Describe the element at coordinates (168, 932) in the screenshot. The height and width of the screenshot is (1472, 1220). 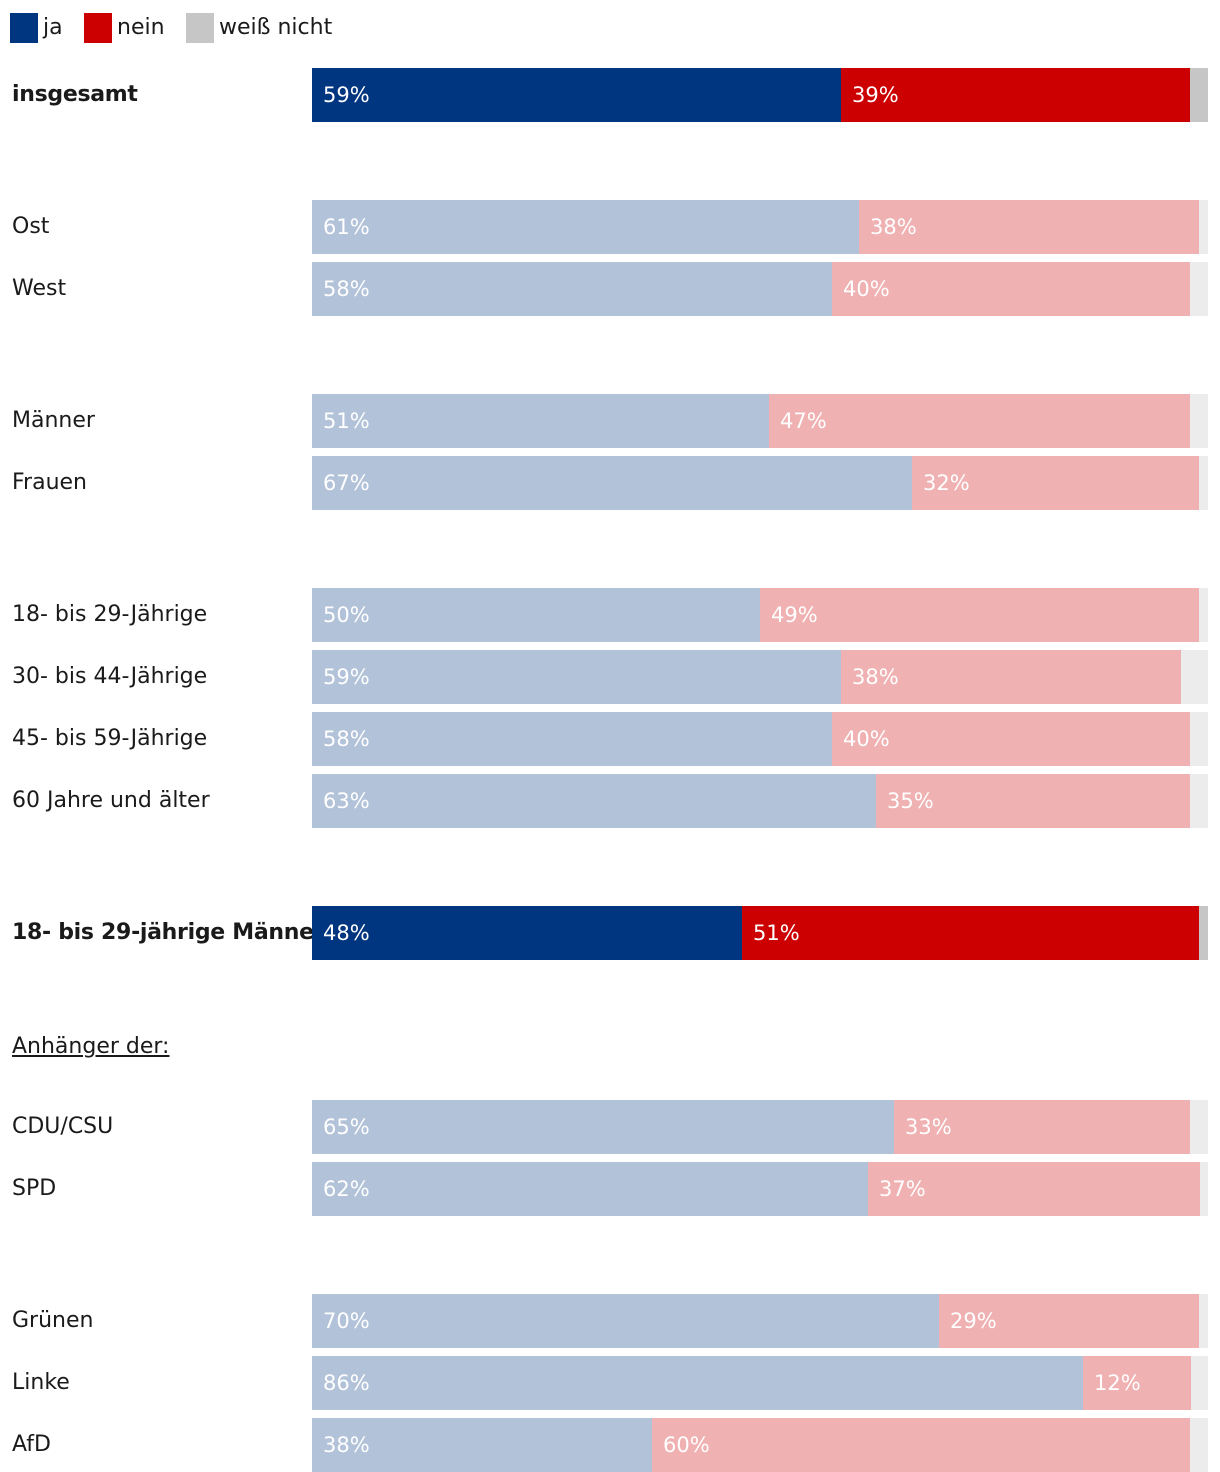
I see `row-label-18-bis-29-jährige-männer: 18- bis 29-jährige Männer` at that location.